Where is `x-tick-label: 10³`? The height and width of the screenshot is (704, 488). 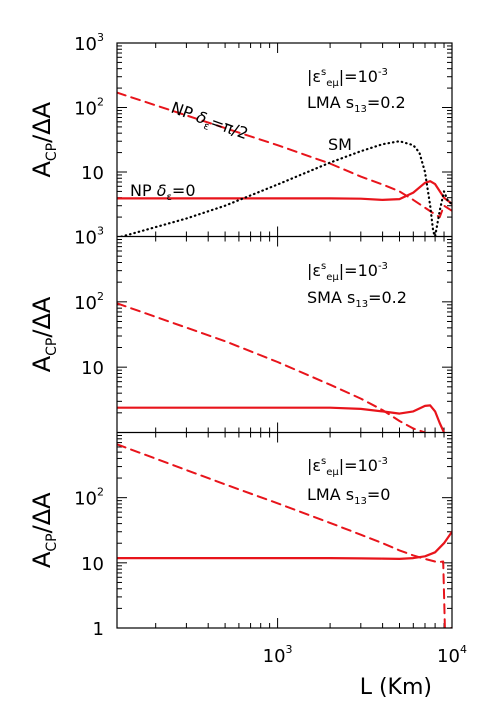 x-tick-label: 10³ is located at coordinates (278, 655).